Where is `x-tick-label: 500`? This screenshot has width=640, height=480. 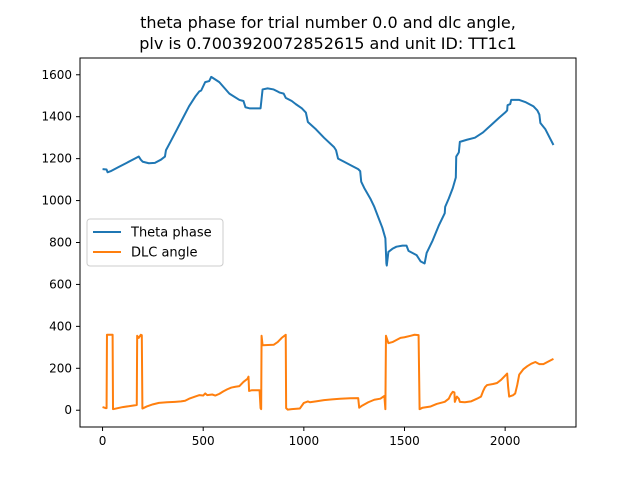 x-tick-label: 500 is located at coordinates (203, 441).